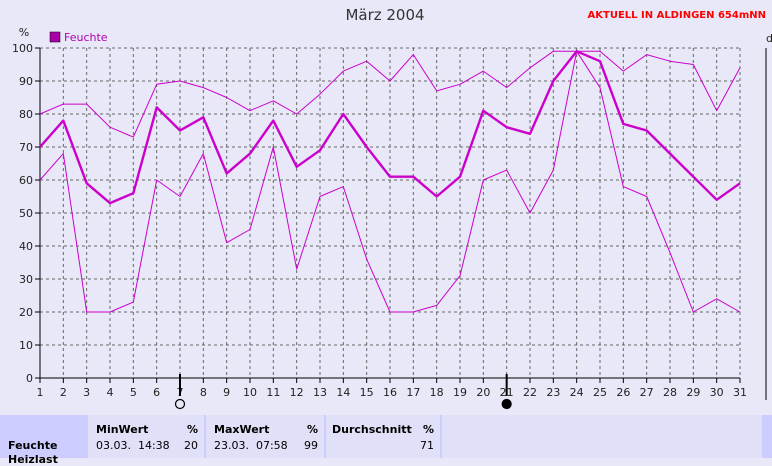  I want to click on x-tick-label: 16, so click(390, 392).